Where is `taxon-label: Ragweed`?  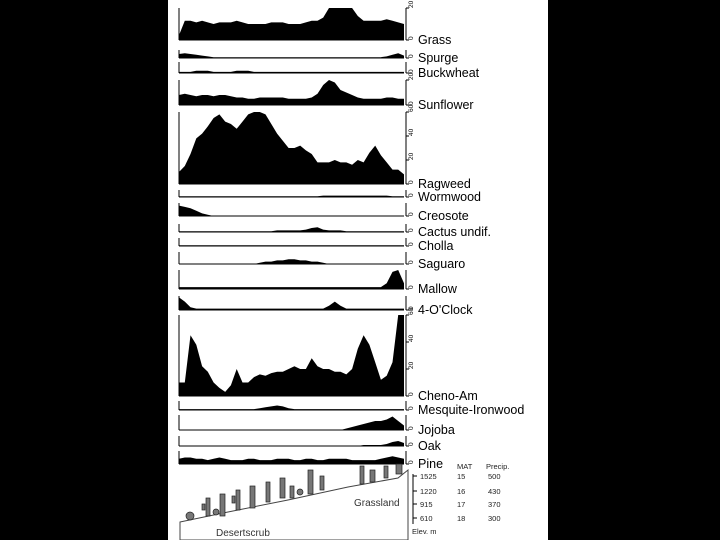 taxon-label: Ragweed is located at coordinates (444, 184).